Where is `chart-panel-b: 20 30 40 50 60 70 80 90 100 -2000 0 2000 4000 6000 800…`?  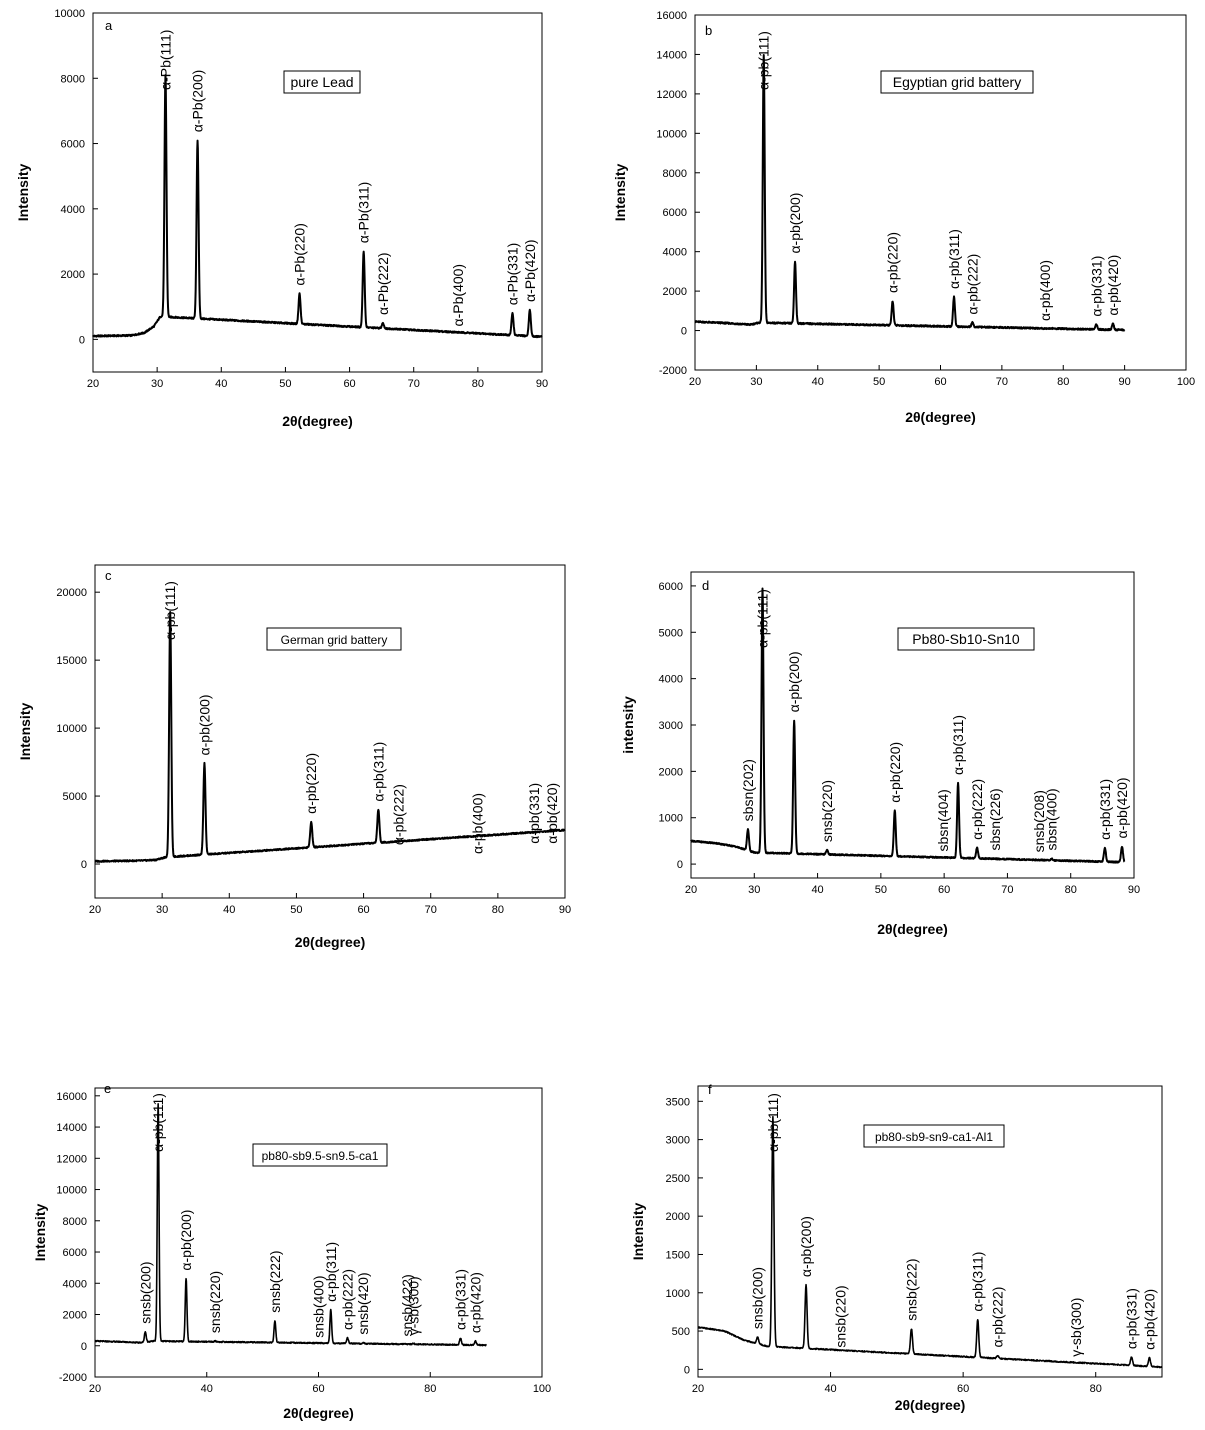
chart-panel-b: 20 30 40 50 60 70 80 90 100 -2000 0 2000 4000 6000 800… is located at coordinates (903, 217).